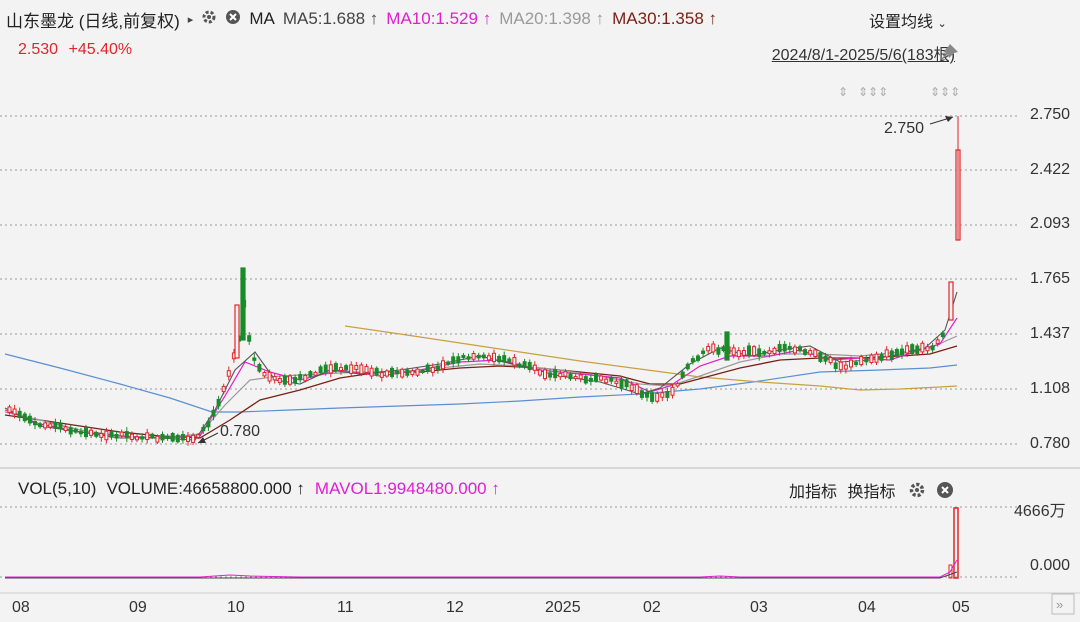 The width and height of the screenshot is (1080, 622). I want to click on pin-icon, so click(949, 52).